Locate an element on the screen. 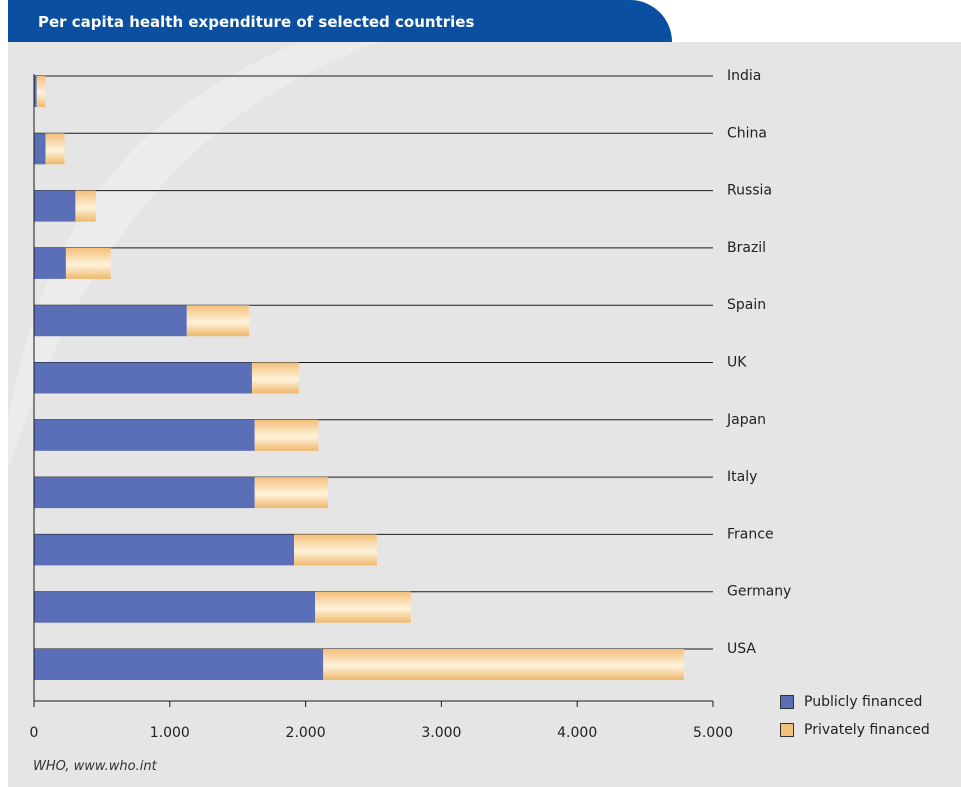  bar-china-privately-financed is located at coordinates (55, 149).